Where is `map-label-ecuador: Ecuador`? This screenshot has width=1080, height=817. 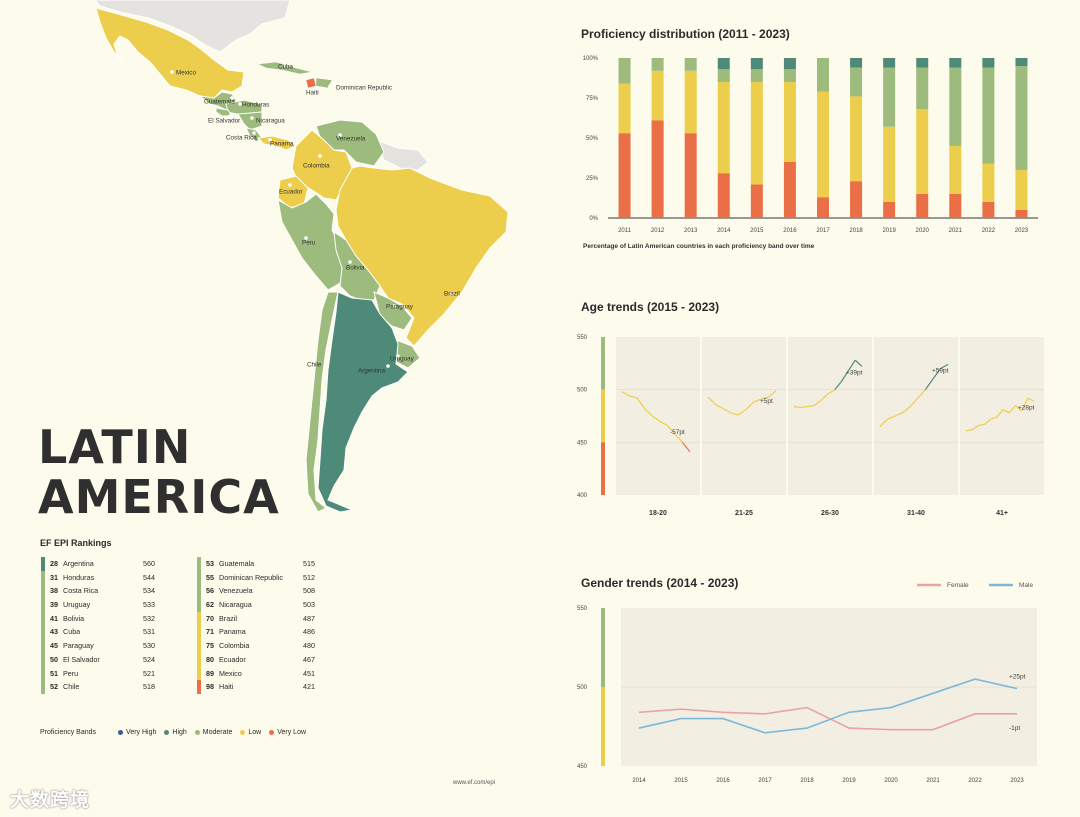
map-label-ecuador: Ecuador is located at coordinates (290, 192).